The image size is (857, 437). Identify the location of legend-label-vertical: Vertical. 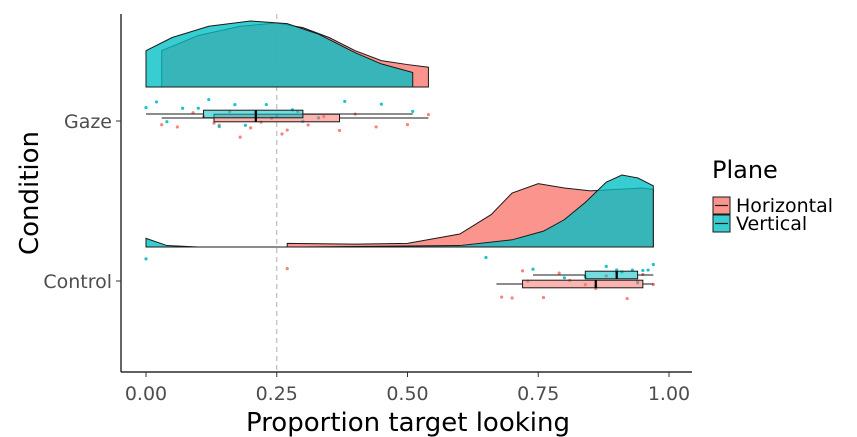
(771, 224).